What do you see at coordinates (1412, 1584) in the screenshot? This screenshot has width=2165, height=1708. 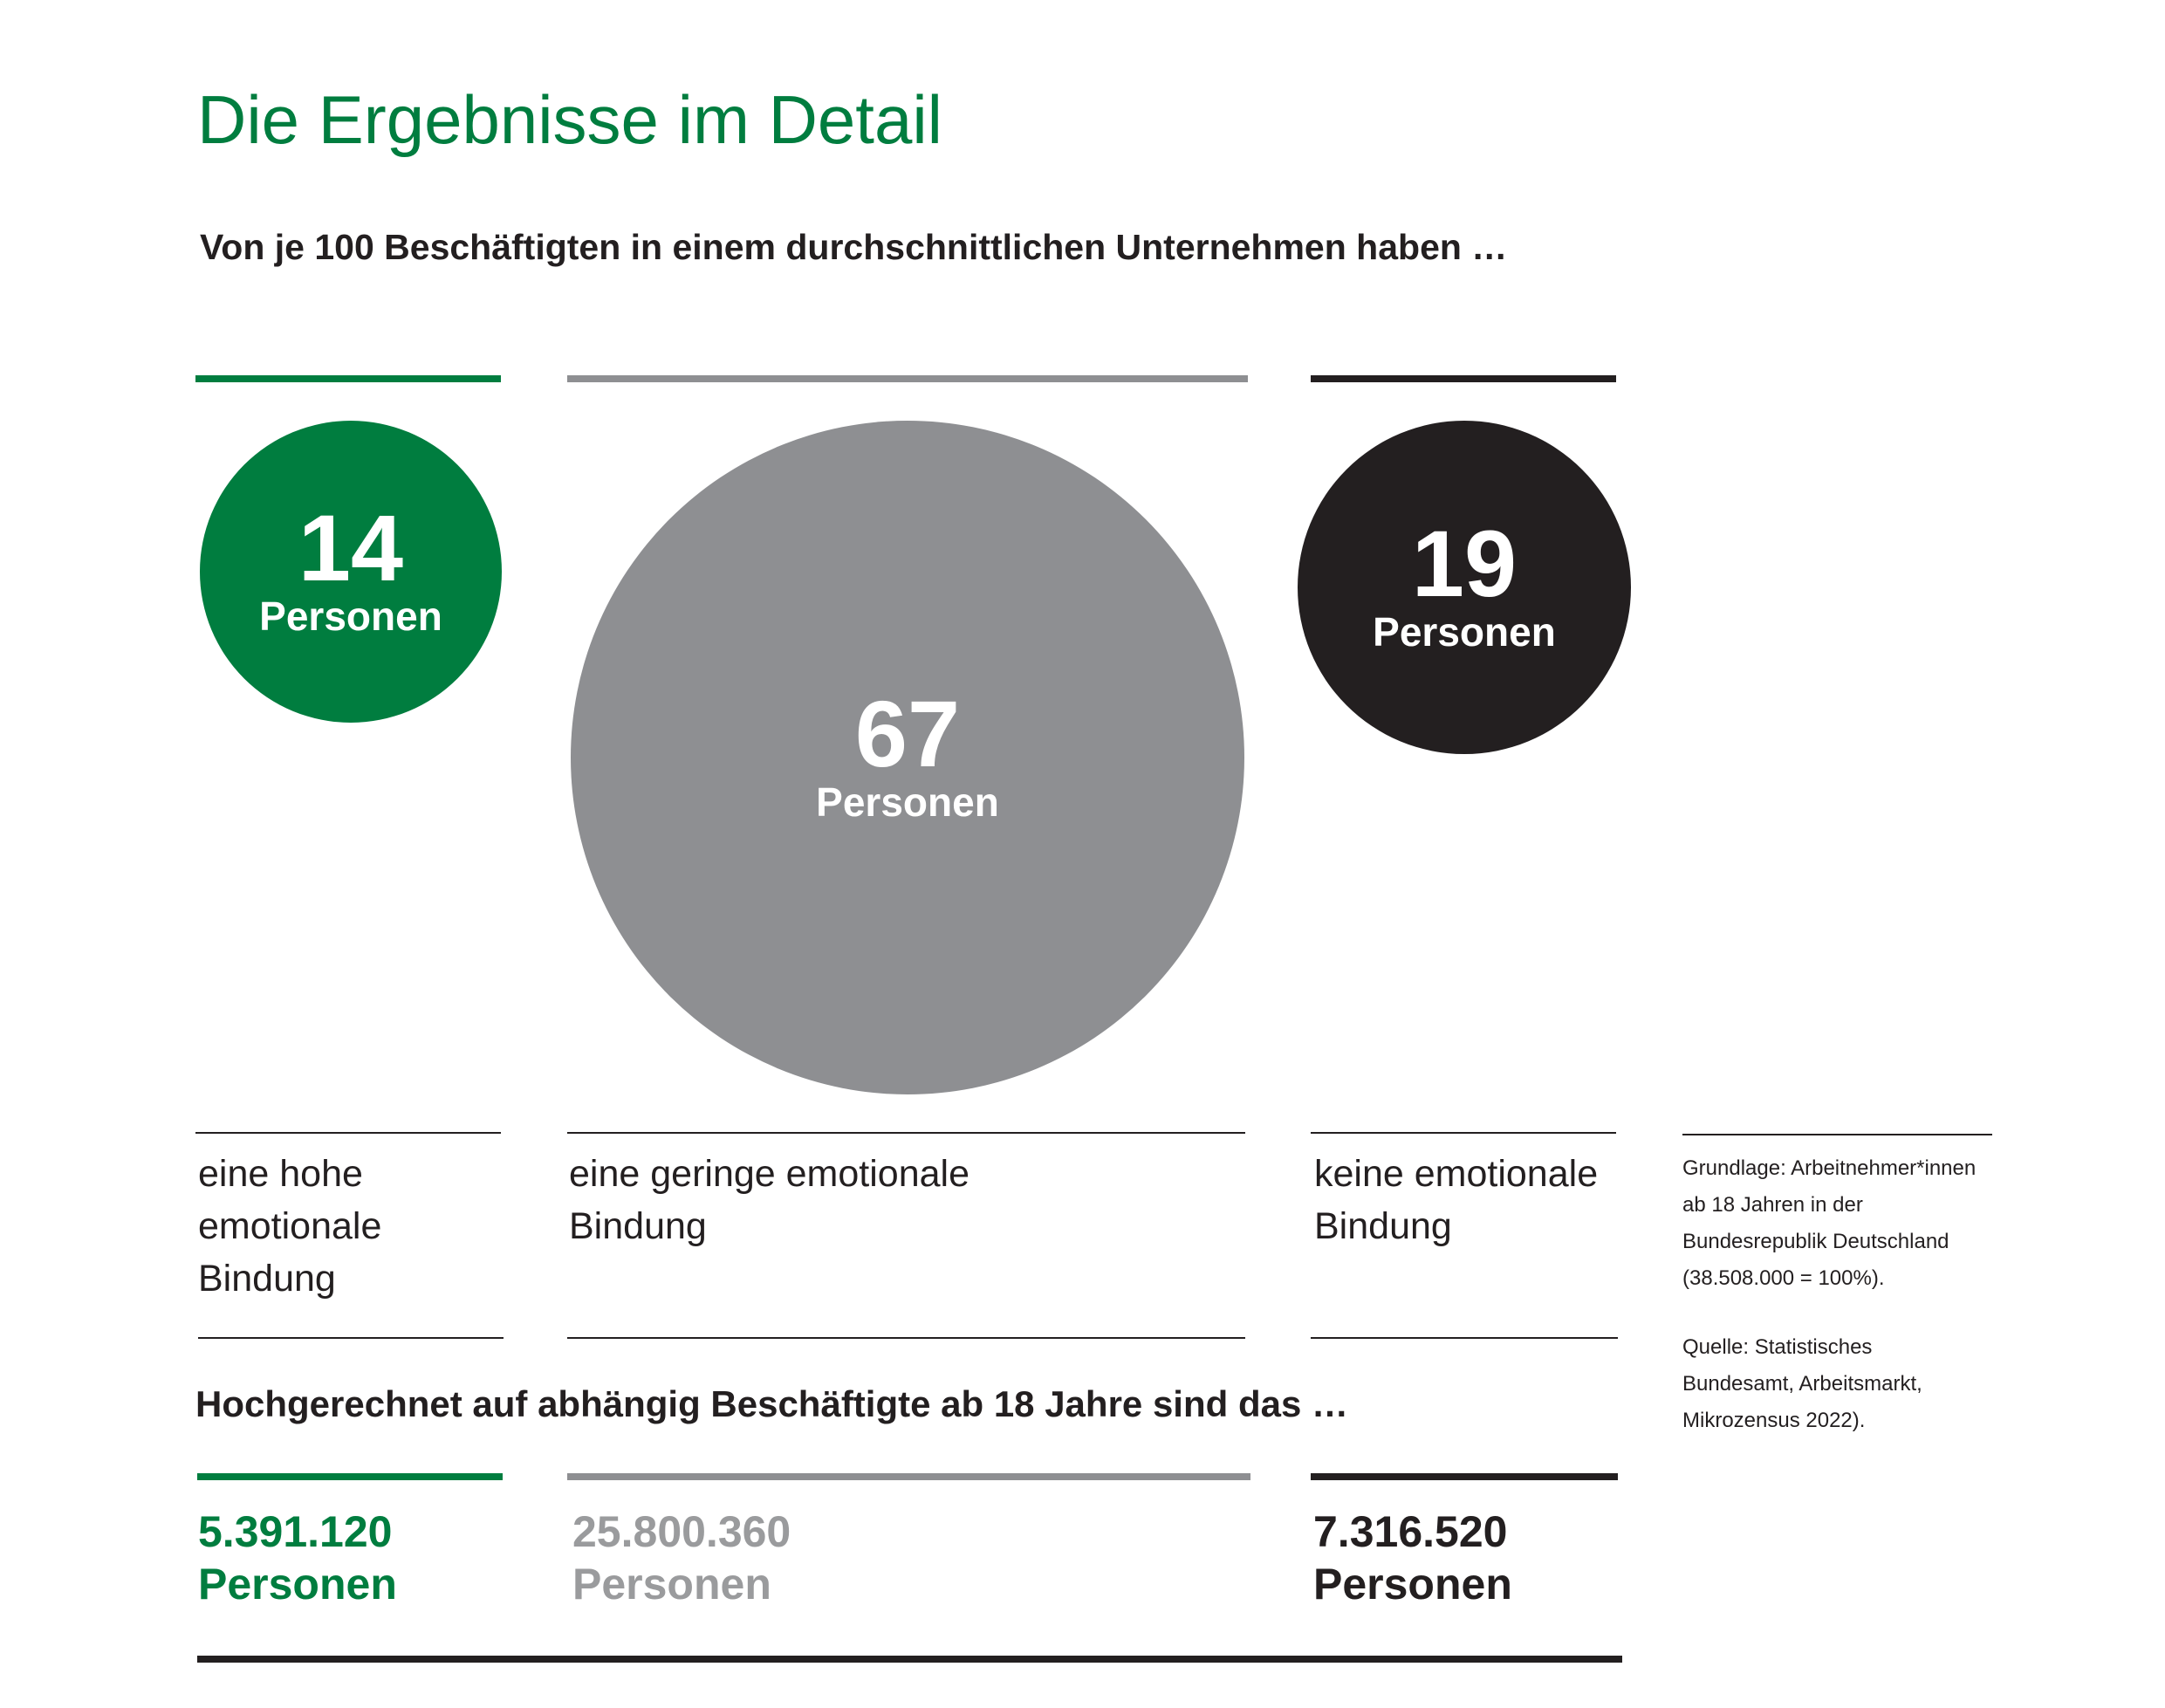 I see `none-total-unit: Personen` at bounding box center [1412, 1584].